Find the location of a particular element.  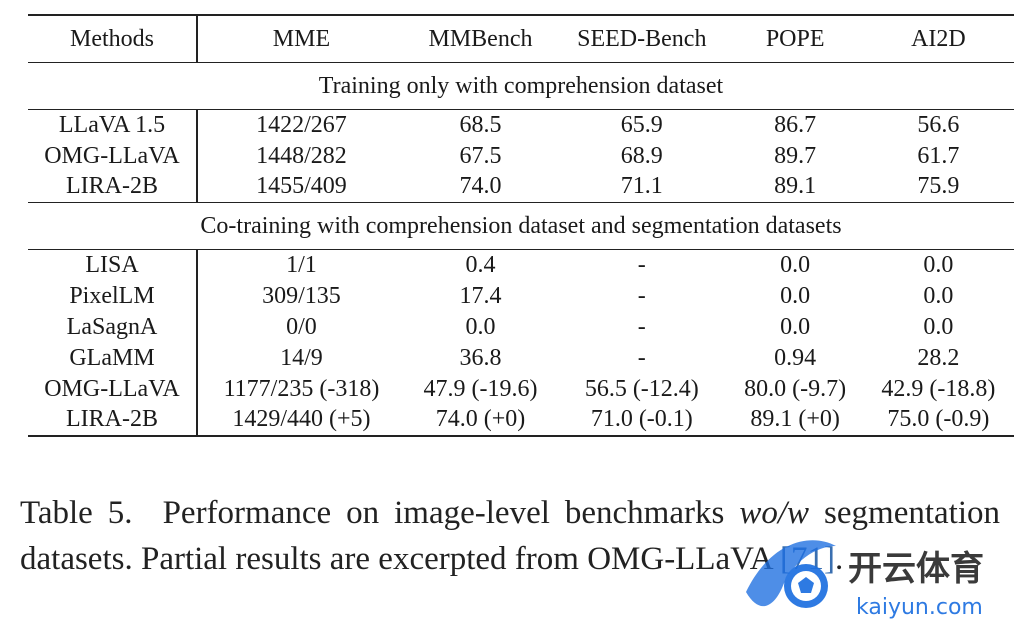

table-row: PixelLM 309/135 17.4 - 0.0 0.0 is located at coordinates (521, 296).